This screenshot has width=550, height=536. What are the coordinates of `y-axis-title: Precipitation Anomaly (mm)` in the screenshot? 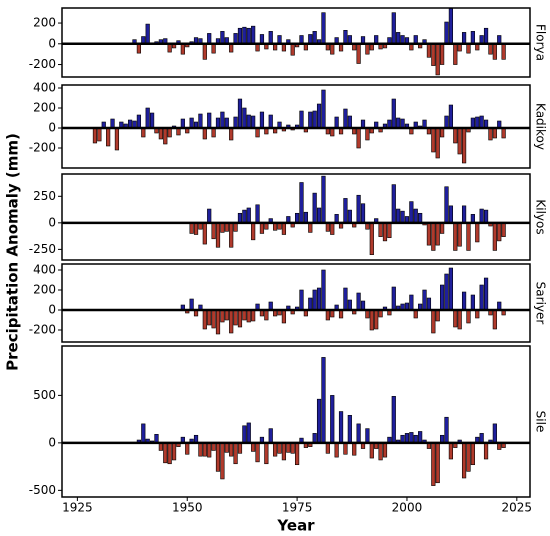 It's located at (13, 252).